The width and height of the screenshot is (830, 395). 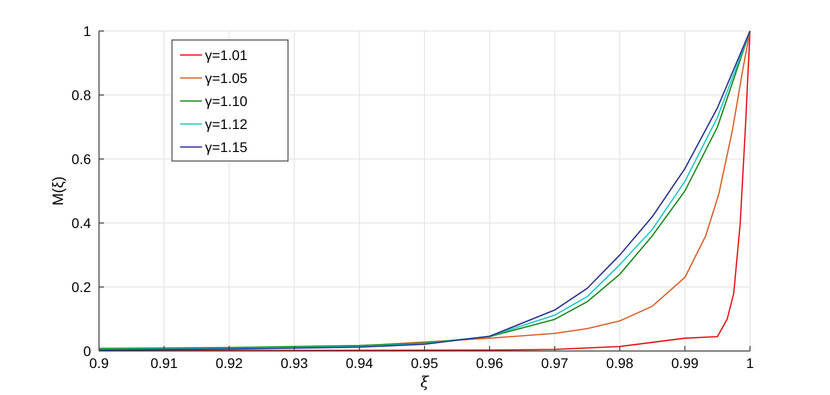 What do you see at coordinates (424, 363) in the screenshot?
I see `x-tick-label: 0.95` at bounding box center [424, 363].